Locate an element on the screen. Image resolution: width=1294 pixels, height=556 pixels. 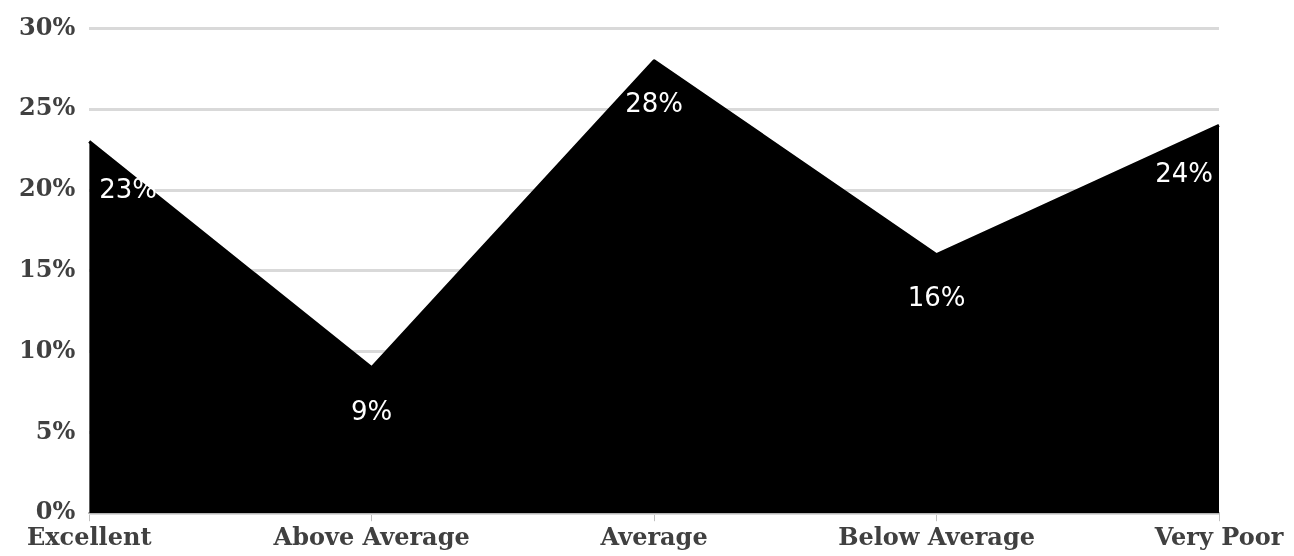
y-tick-label: 20% is located at coordinates (47, 188).